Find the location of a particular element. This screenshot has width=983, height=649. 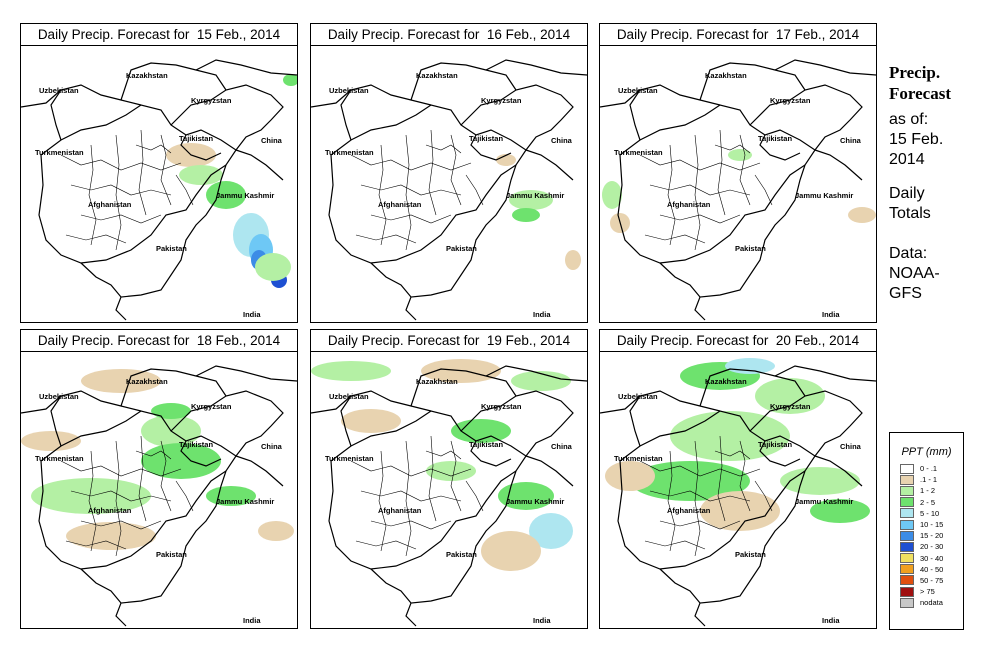

legend-label: .1 - 1 is located at coordinates (929, 480).